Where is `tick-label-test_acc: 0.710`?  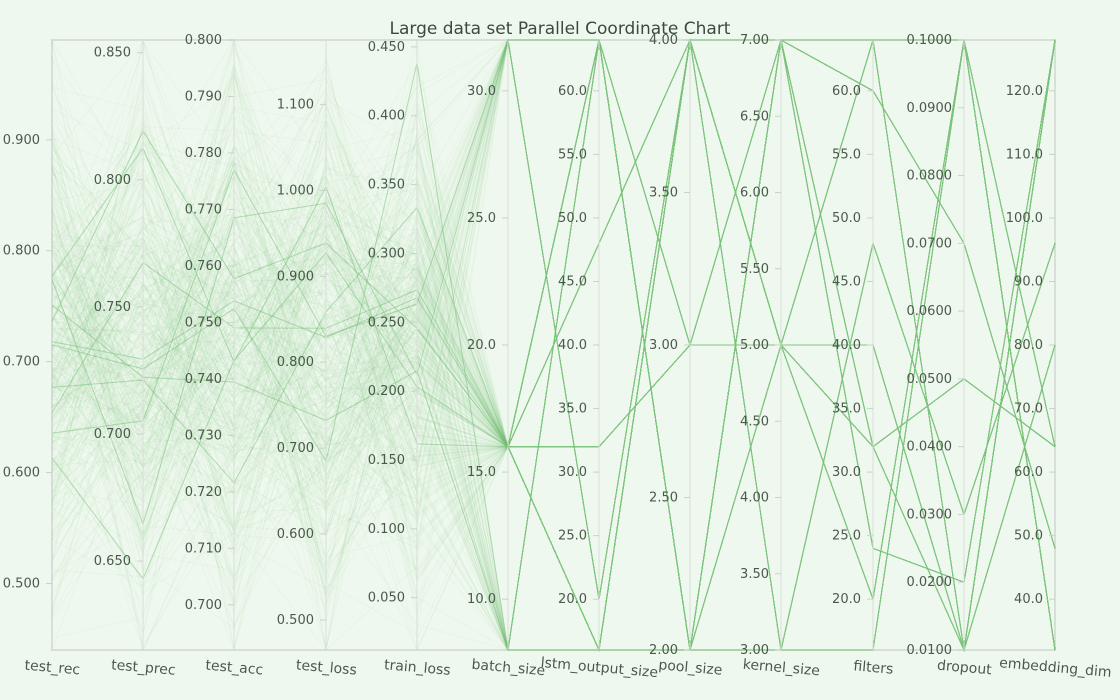
tick-label-test_acc: 0.710 is located at coordinates (203, 548).